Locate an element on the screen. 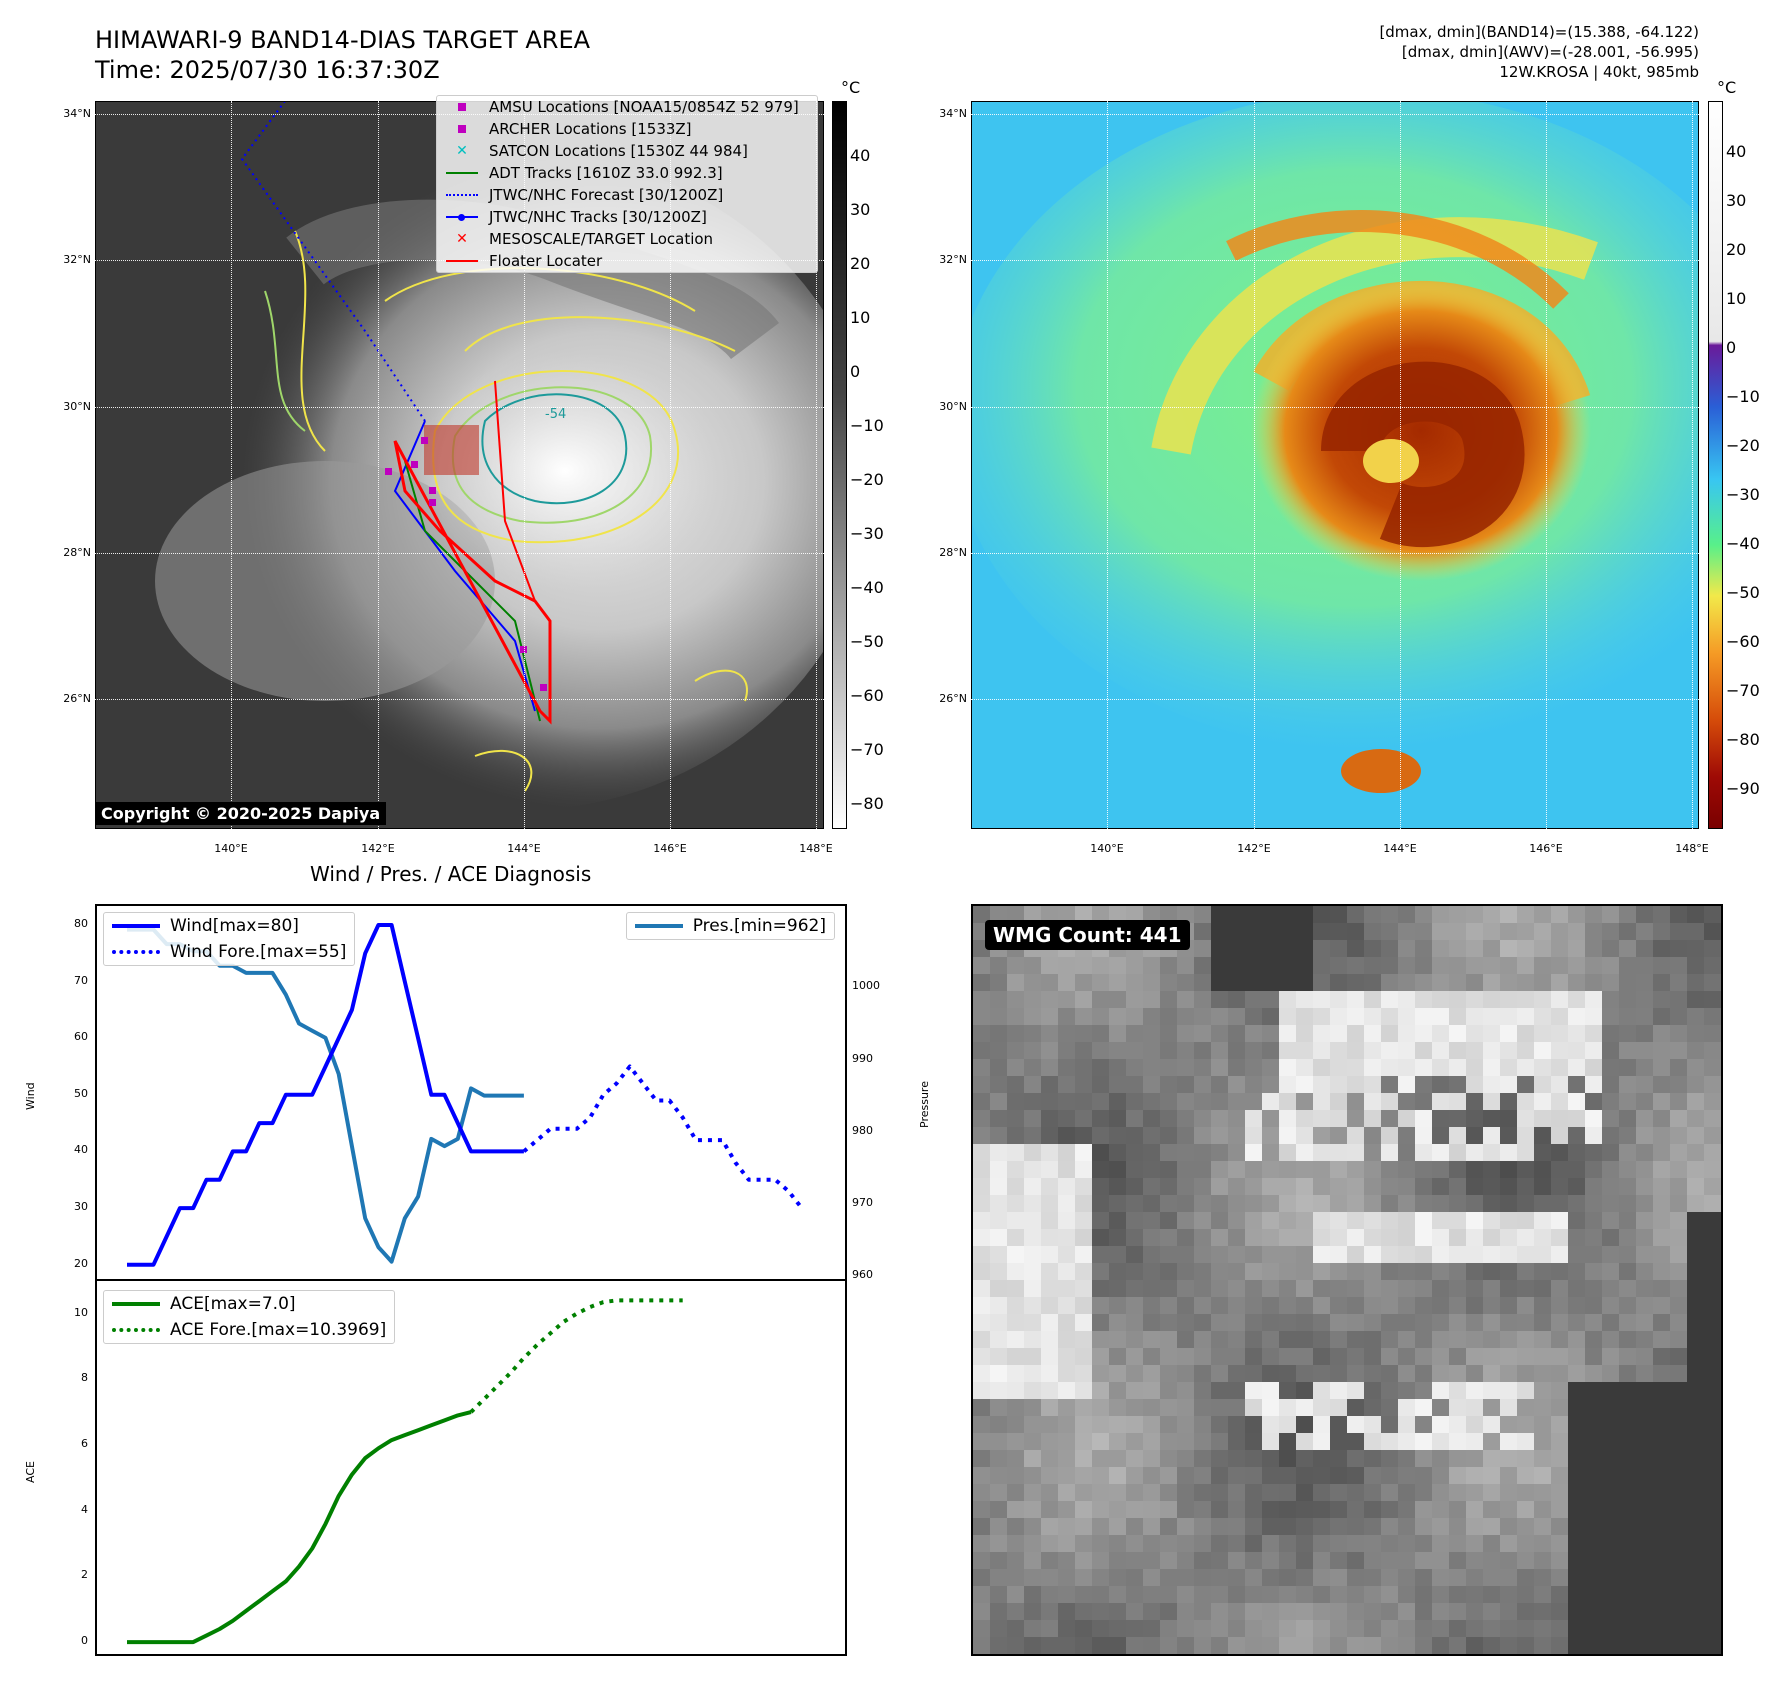 Image resolution: width=1788 pixels, height=1690 pixels. info-awv: [dmax, dmin](AWV)=(-28.001, -56.995) is located at coordinates (1550, 52).